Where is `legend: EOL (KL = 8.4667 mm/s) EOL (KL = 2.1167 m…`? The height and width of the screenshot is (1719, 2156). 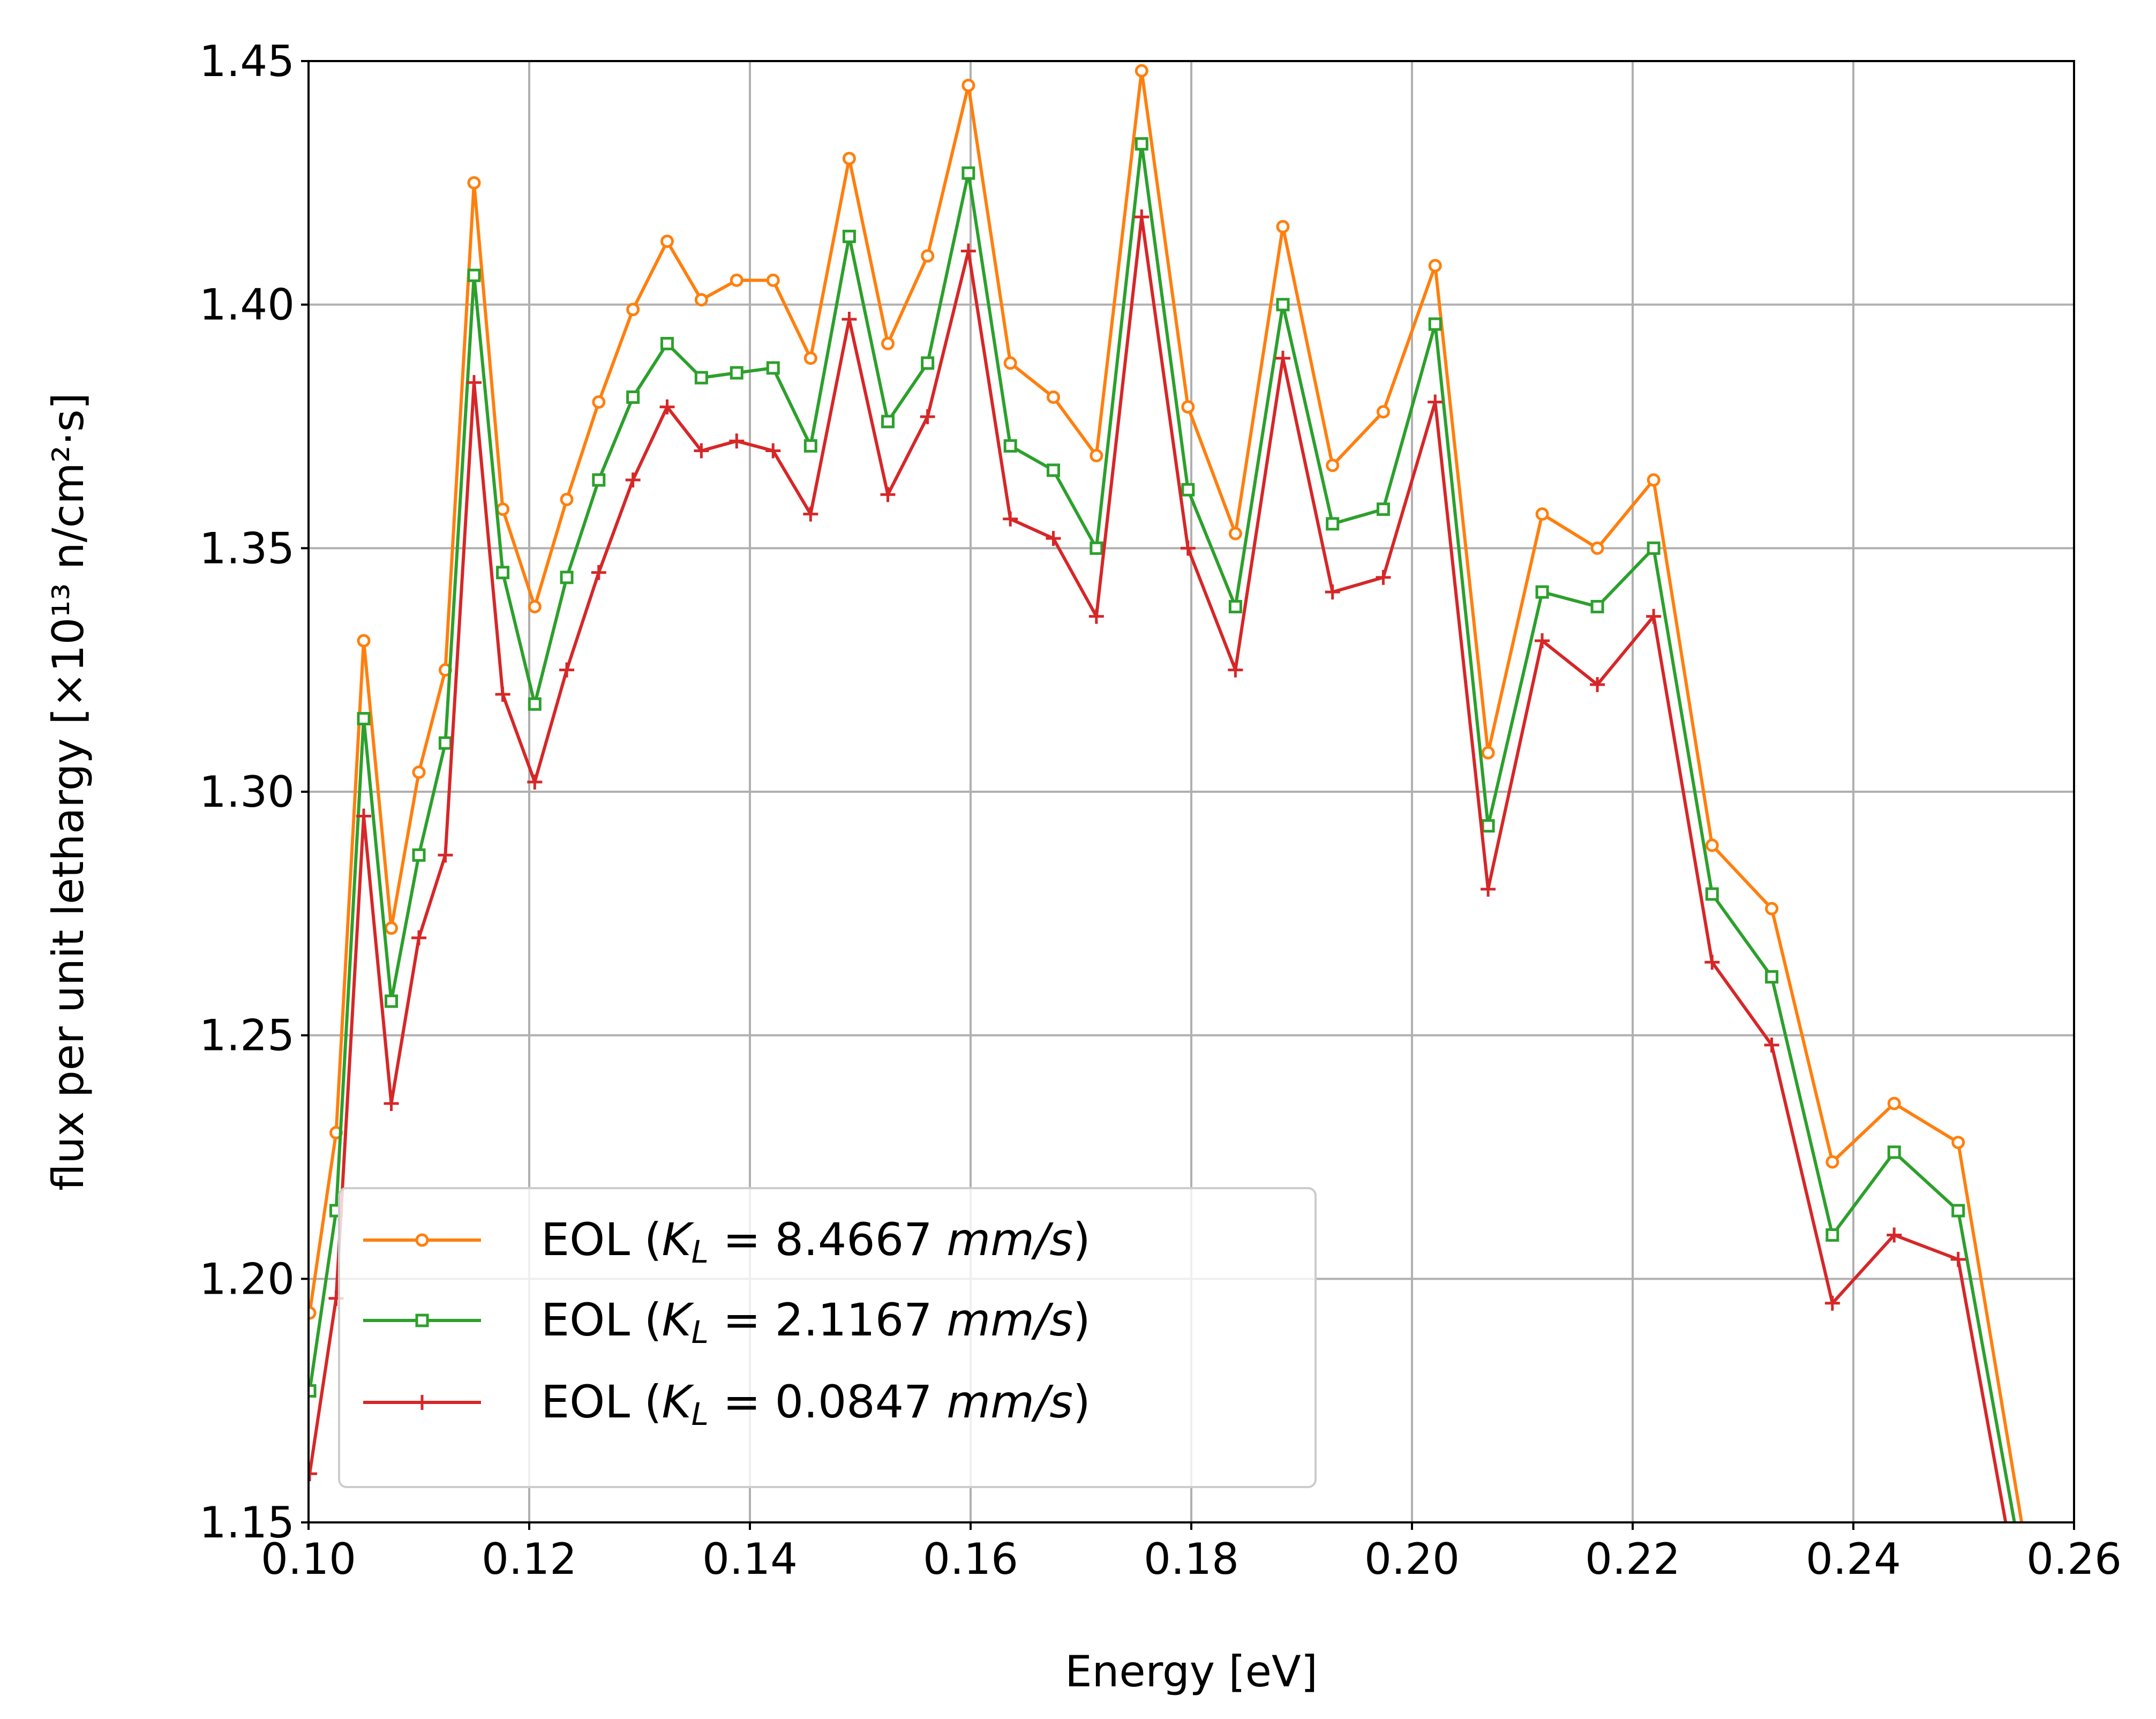
legend: EOL (KL = 8.4667 mm/s) EOL (KL = 2.1167 m… is located at coordinates (827, 1337).